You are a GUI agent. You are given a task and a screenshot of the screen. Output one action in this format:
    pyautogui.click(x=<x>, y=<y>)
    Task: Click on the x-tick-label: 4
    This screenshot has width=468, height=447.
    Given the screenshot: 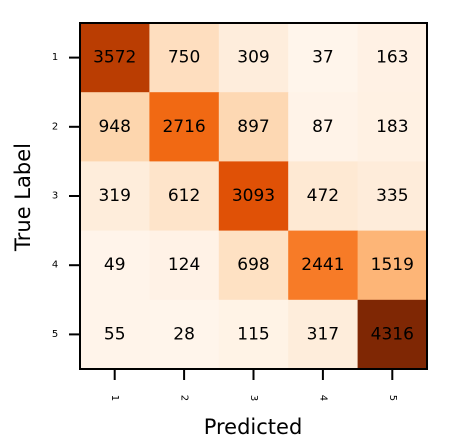 What is the action you would take?
    pyautogui.click(x=322, y=398)
    